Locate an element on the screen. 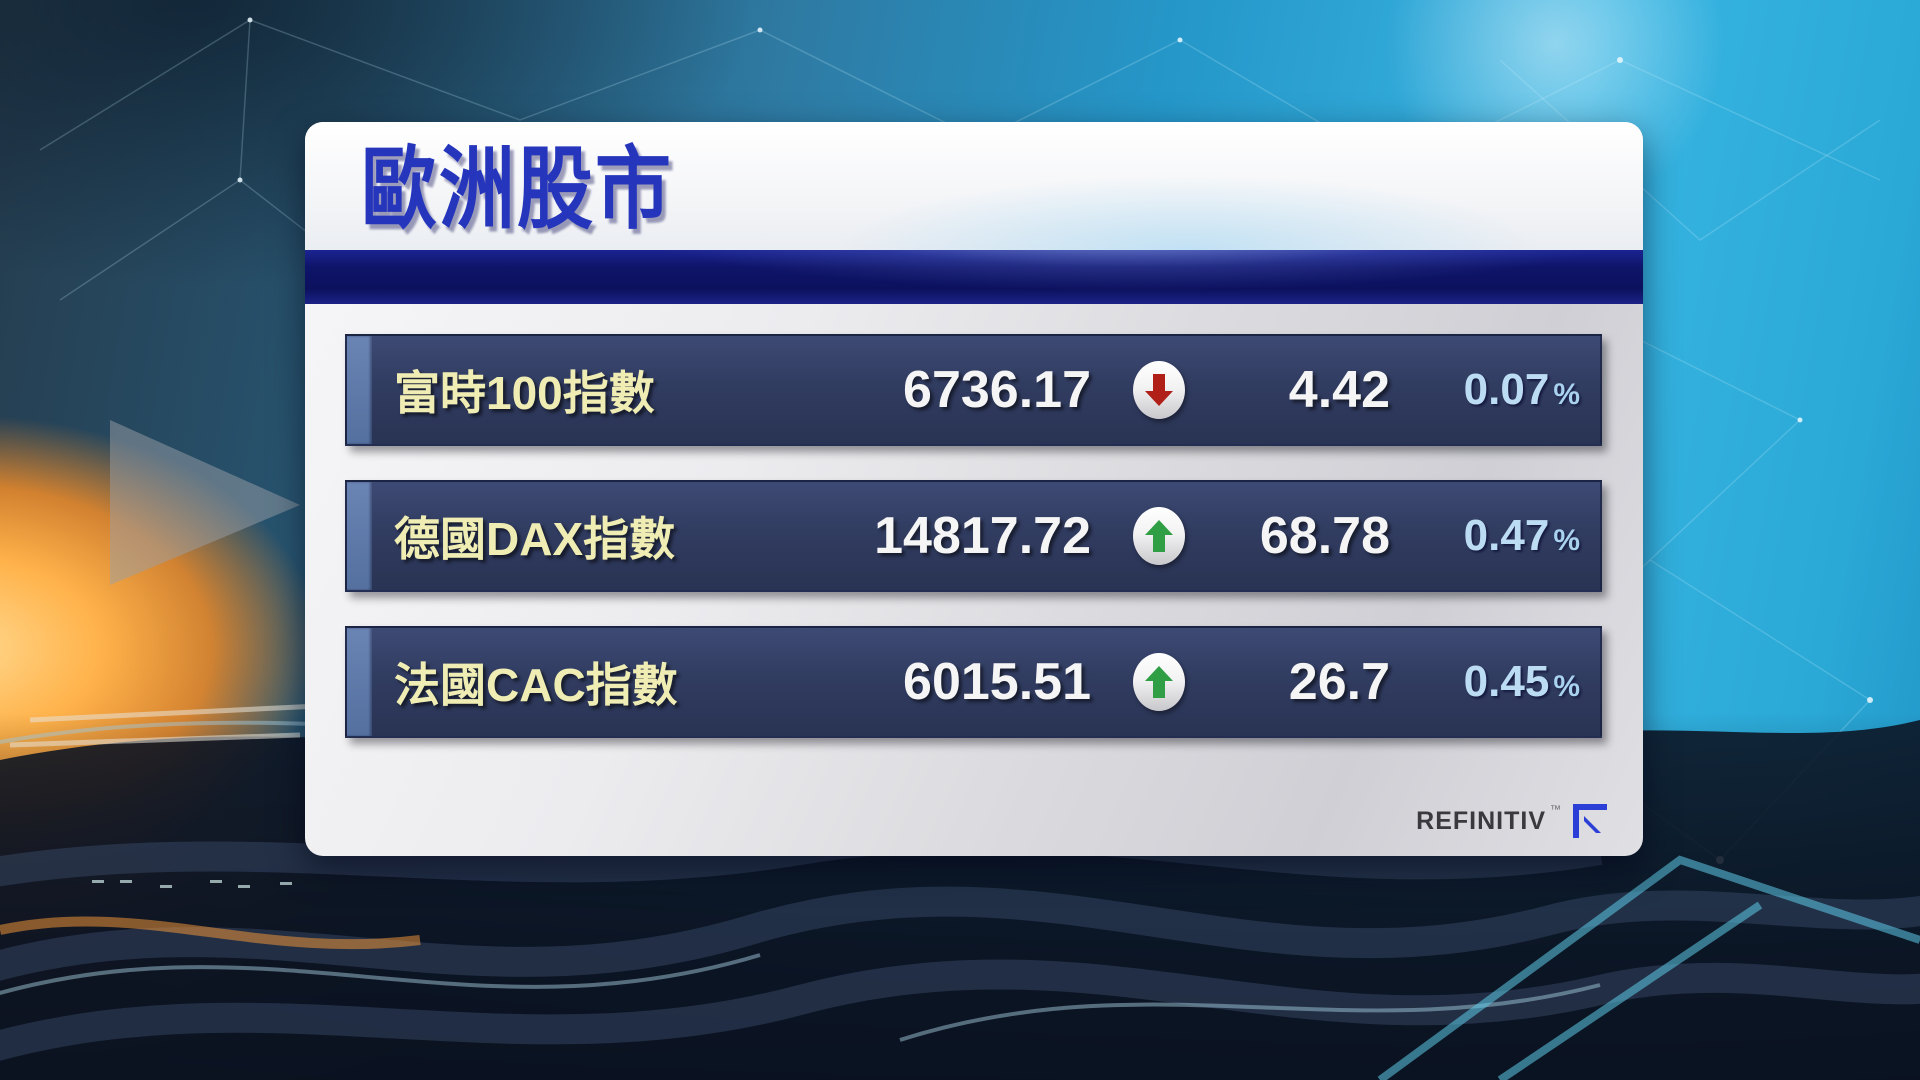  index-name: 德國DAX指數 is located at coordinates (535, 539).